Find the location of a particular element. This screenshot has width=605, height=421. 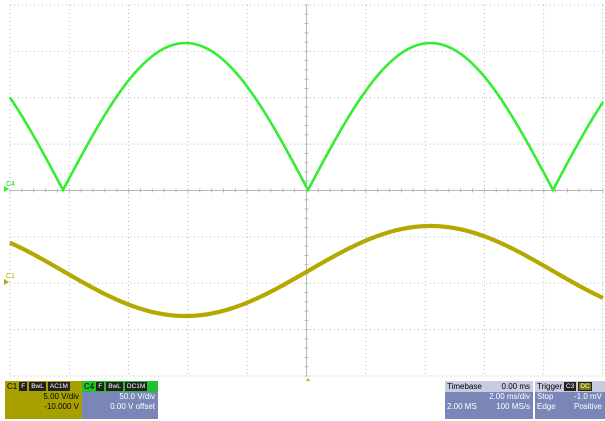

c4-panel-name: C4 is located at coordinates (89, 386).